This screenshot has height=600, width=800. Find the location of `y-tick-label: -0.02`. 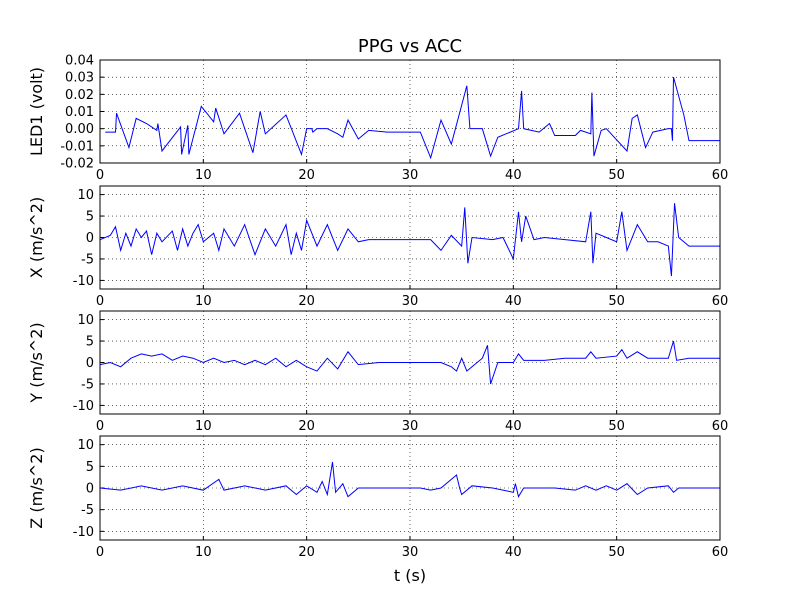

y-tick-label: -0.02 is located at coordinates (77, 164).